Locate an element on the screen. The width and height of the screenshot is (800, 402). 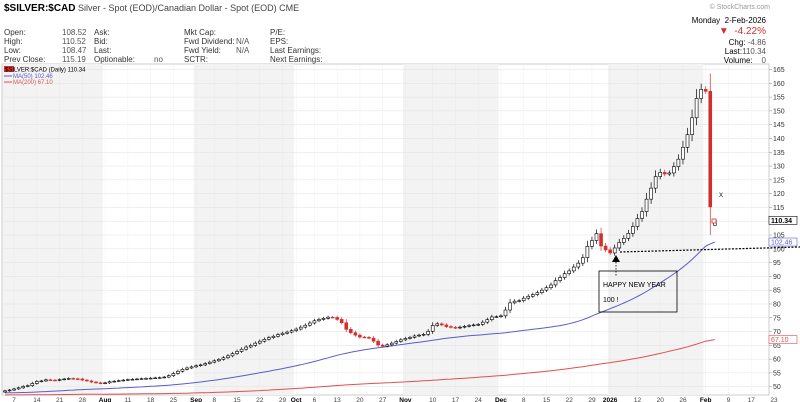
xtick-label-6: 6 is located at coordinates (315, 399).